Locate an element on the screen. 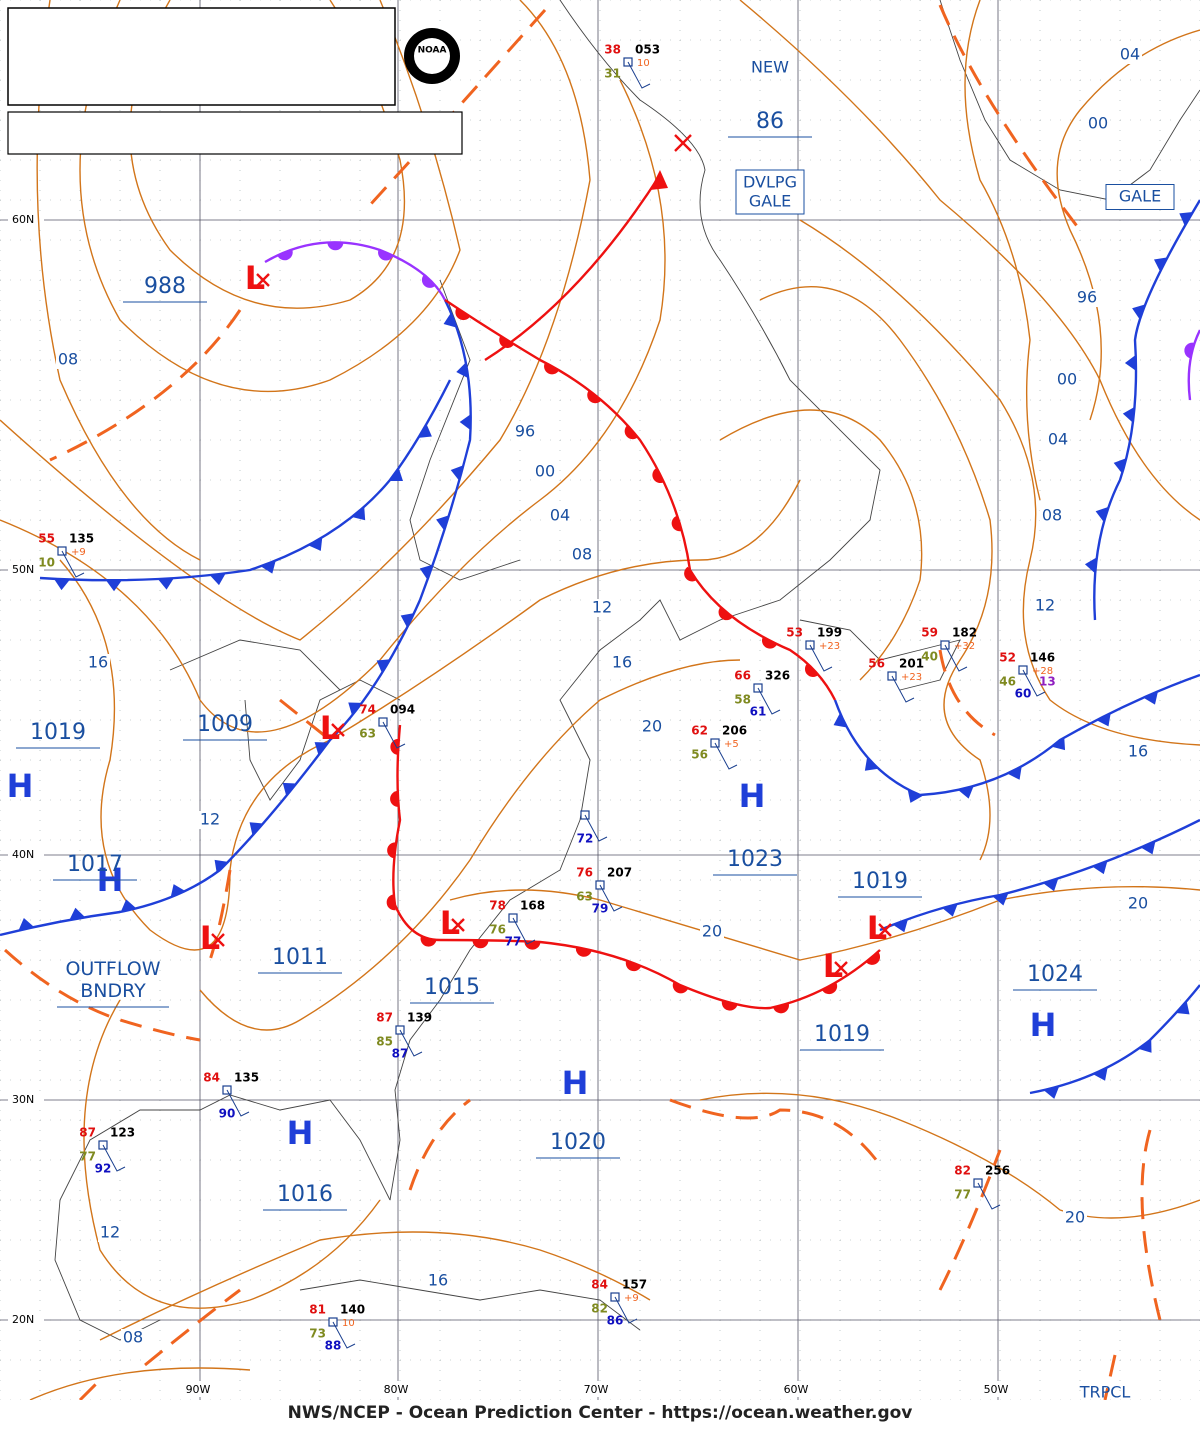 The width and height of the screenshot is (1200, 1433). station-visibility: 61 is located at coordinates (758, 712).